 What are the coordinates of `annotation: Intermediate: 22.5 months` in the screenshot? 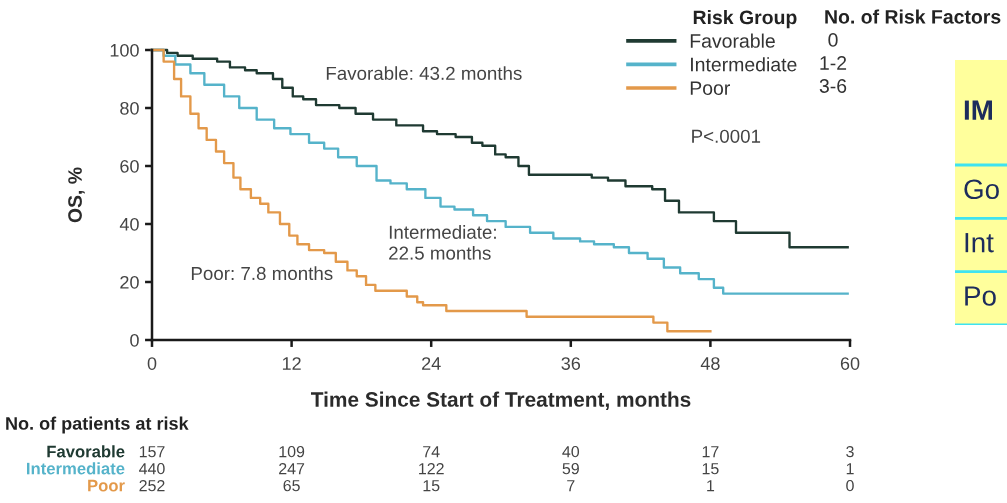 It's located at (442, 242).